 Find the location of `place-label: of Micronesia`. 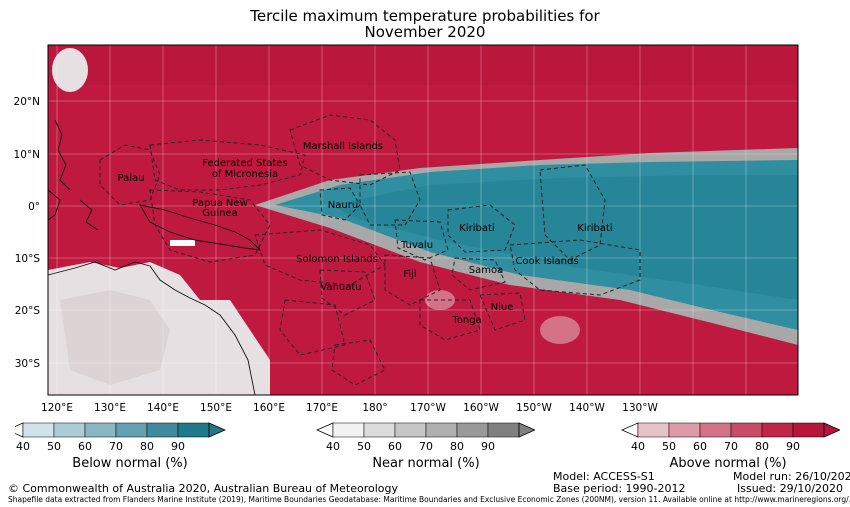

place-label: of Micronesia is located at coordinates (245, 174).